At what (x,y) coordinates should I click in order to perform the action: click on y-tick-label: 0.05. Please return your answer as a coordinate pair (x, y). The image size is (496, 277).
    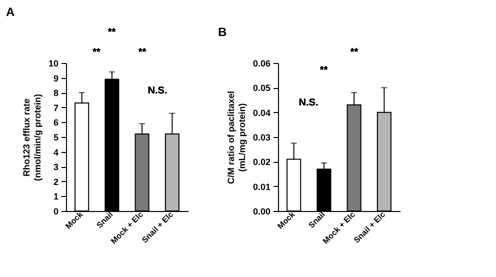
    Looking at the image, I should click on (261, 88).